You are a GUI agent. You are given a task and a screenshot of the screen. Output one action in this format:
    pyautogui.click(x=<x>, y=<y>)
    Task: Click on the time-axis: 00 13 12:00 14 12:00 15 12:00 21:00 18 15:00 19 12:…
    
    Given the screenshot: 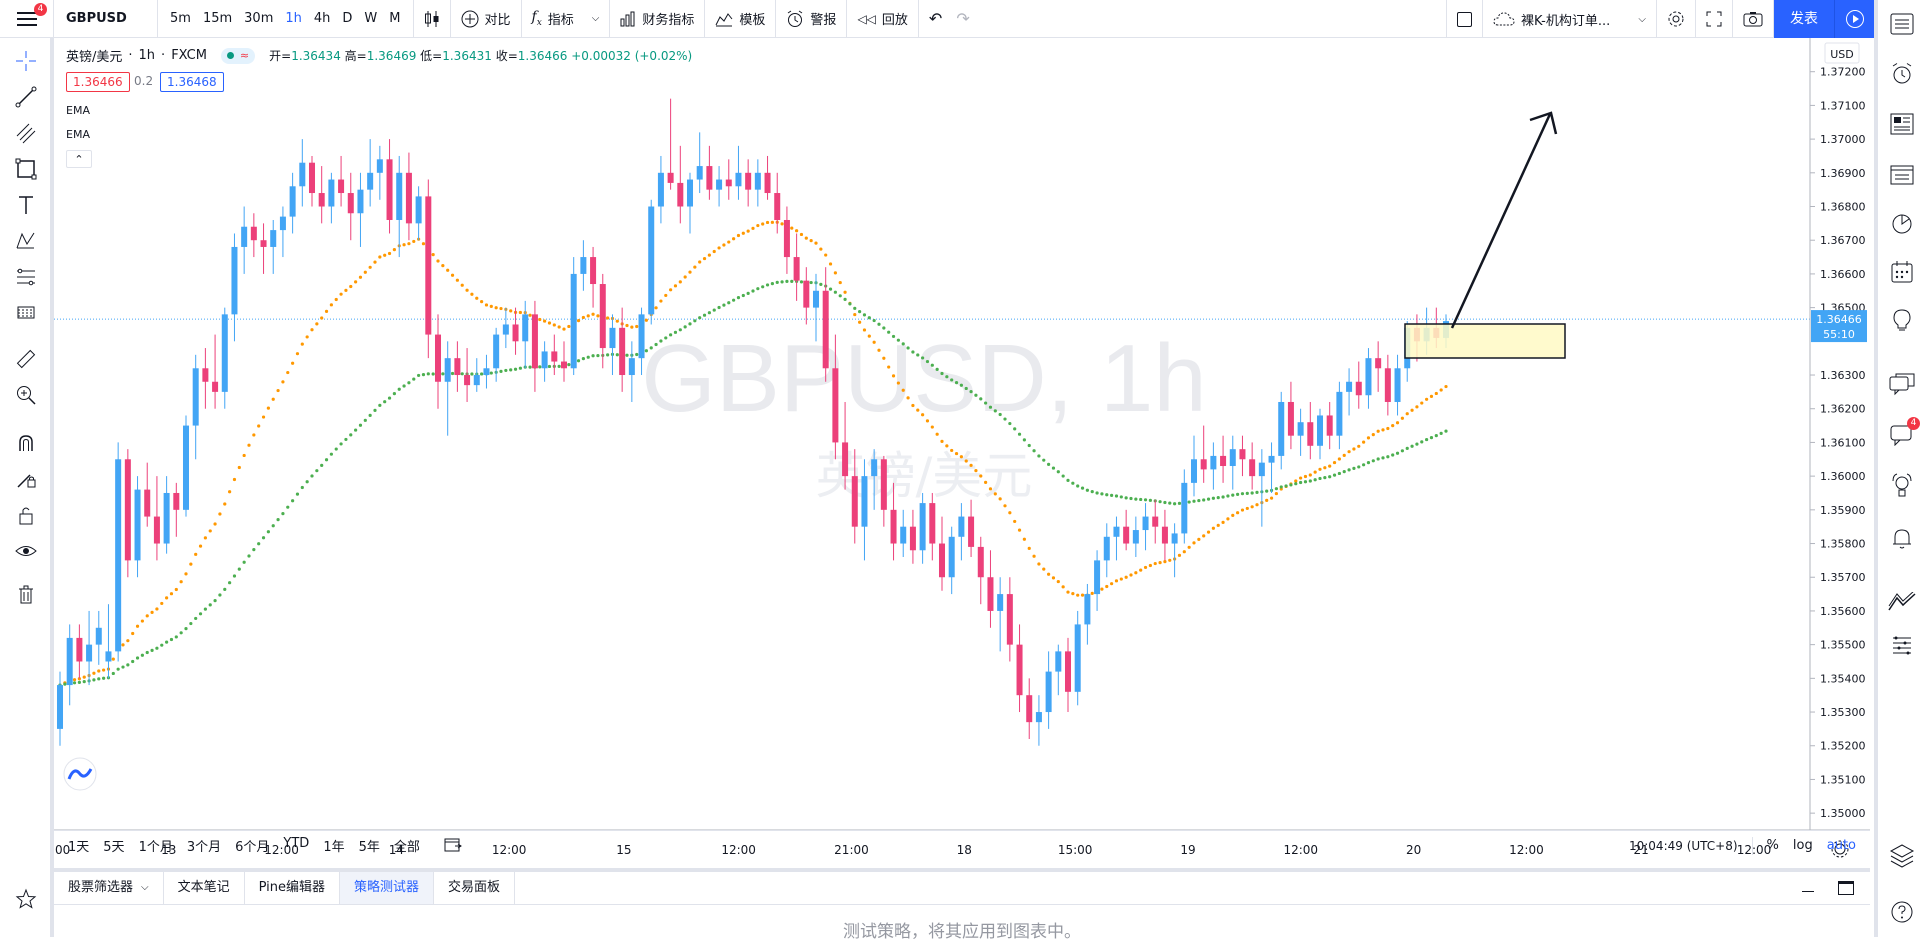 What is the action you would take?
    pyautogui.click(x=913, y=850)
    